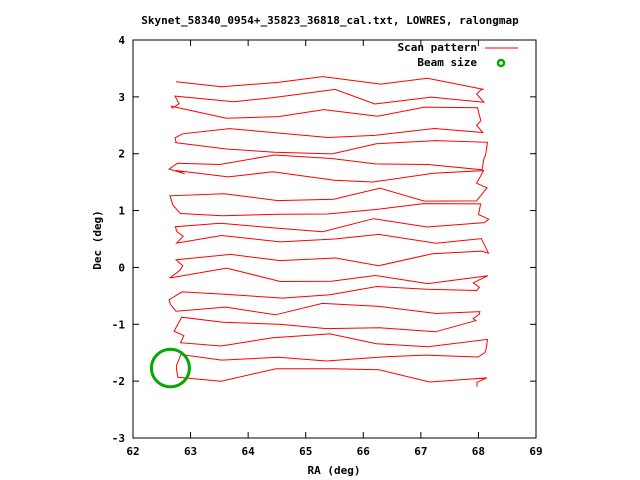 The width and height of the screenshot is (640, 480). What do you see at coordinates (305, 451) in the screenshot?
I see `x-tick-label: 65` at bounding box center [305, 451].